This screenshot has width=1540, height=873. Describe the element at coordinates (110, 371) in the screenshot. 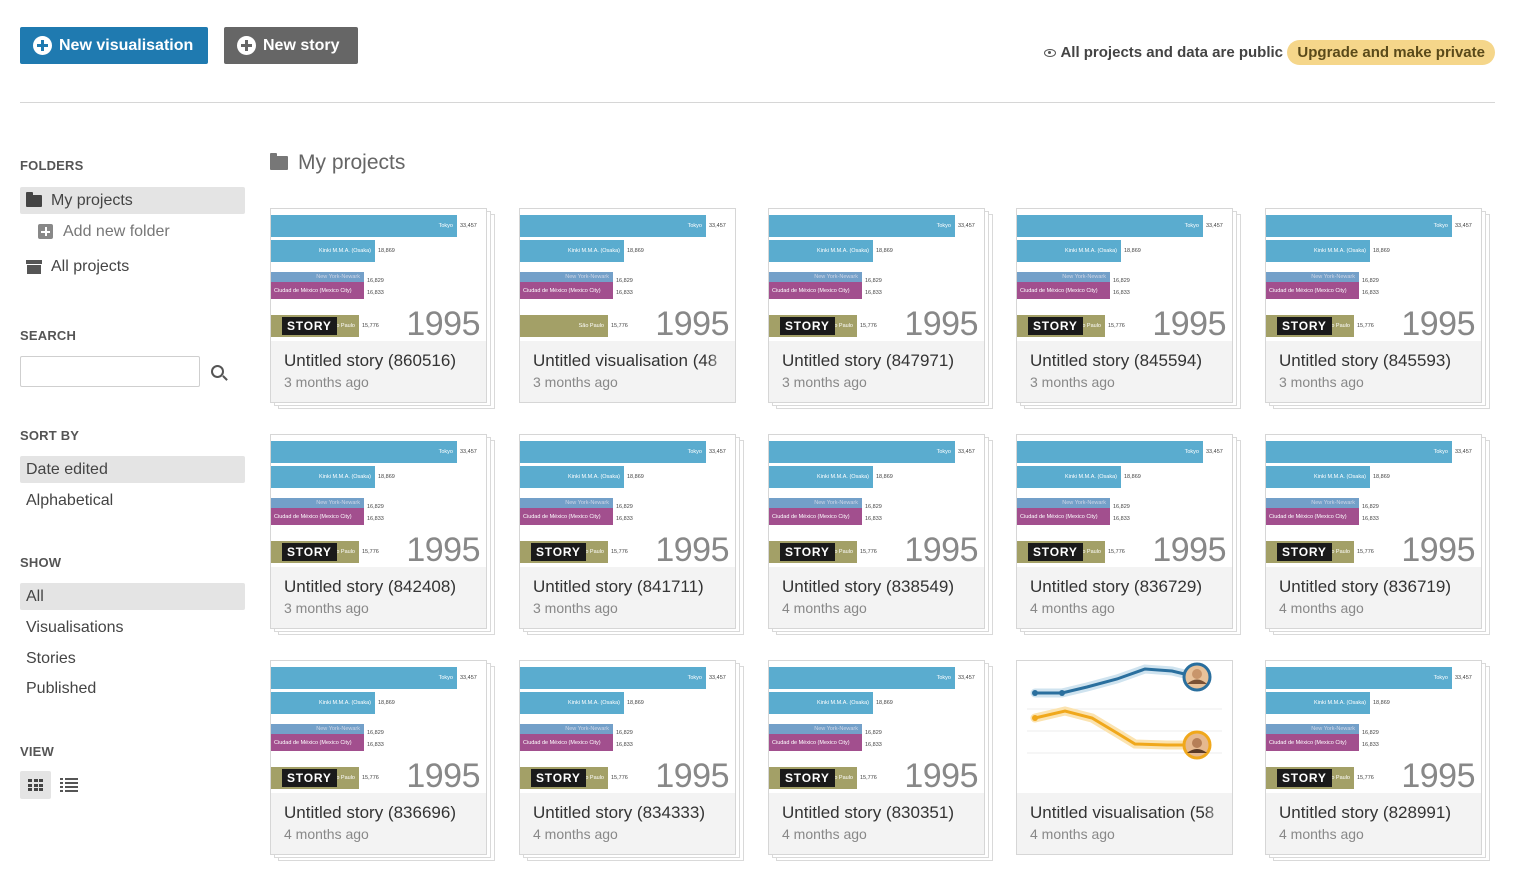

I see `search-input` at that location.